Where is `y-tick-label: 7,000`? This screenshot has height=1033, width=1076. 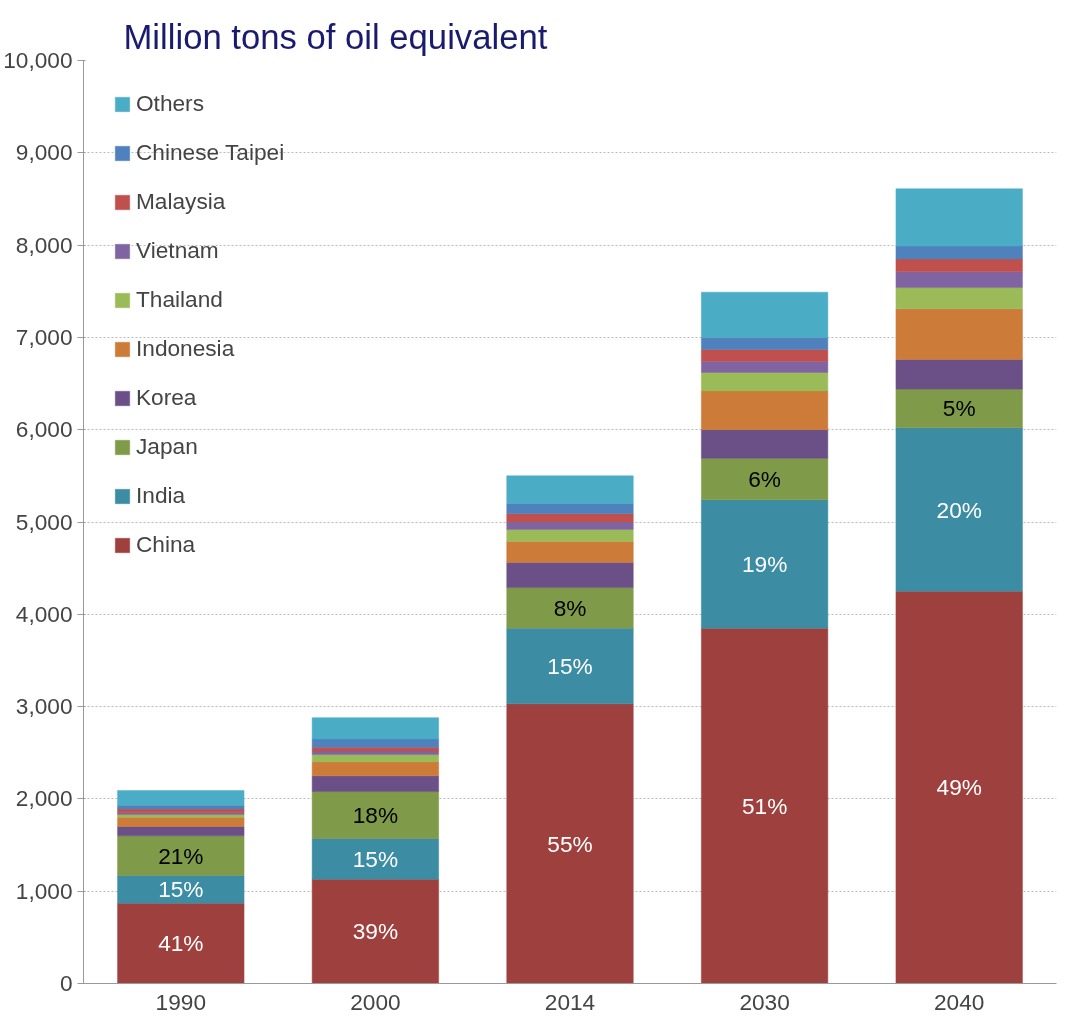
y-tick-label: 7,000 is located at coordinates (44, 336).